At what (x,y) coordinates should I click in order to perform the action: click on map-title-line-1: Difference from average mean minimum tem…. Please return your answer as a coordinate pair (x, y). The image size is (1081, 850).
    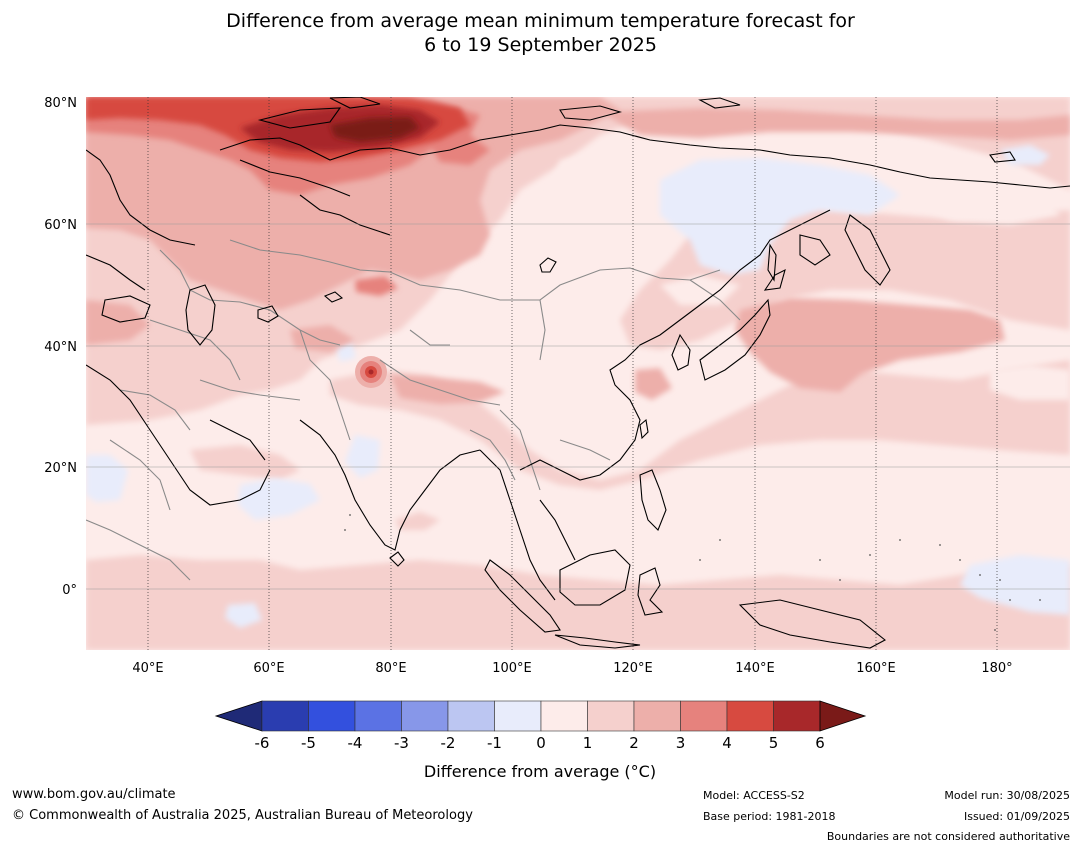
    Looking at the image, I should click on (540, 21).